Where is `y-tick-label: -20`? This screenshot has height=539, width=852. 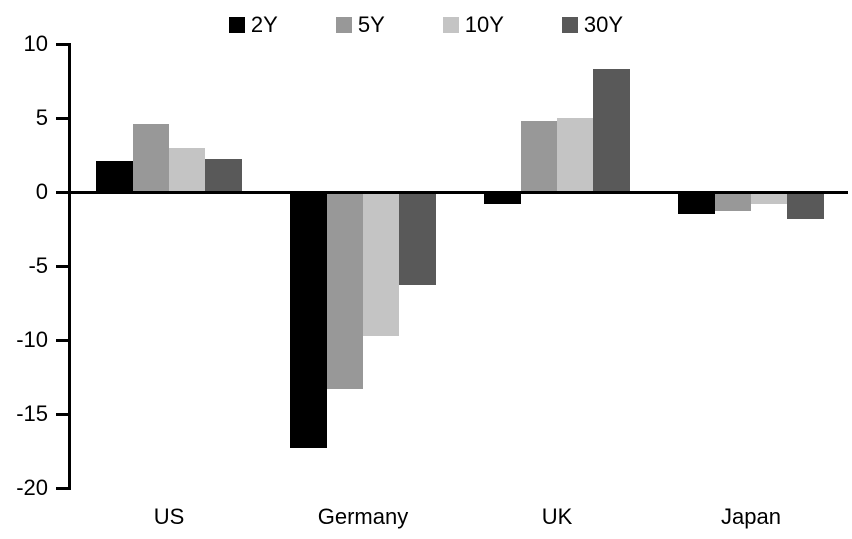 y-tick-label: -20 is located at coordinates (32, 487).